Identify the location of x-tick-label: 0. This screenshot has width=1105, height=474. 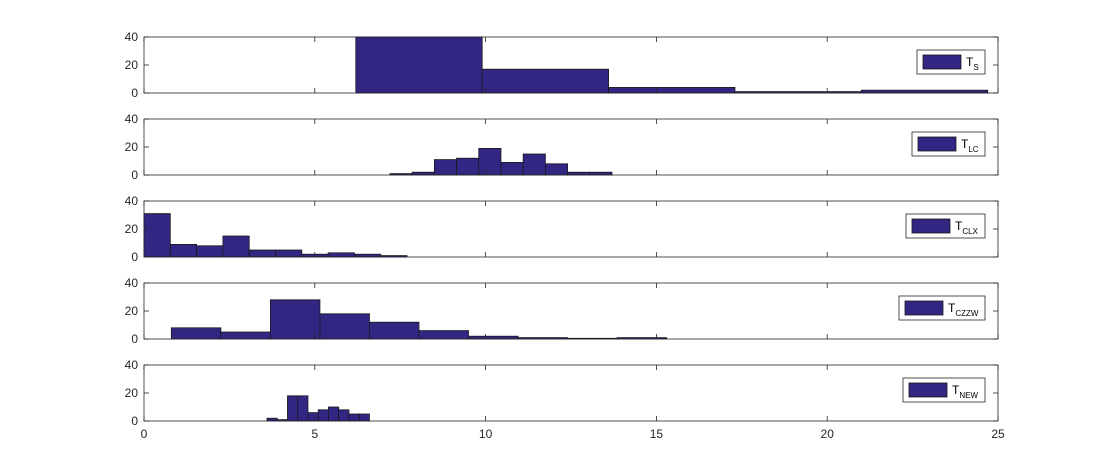
(144, 434).